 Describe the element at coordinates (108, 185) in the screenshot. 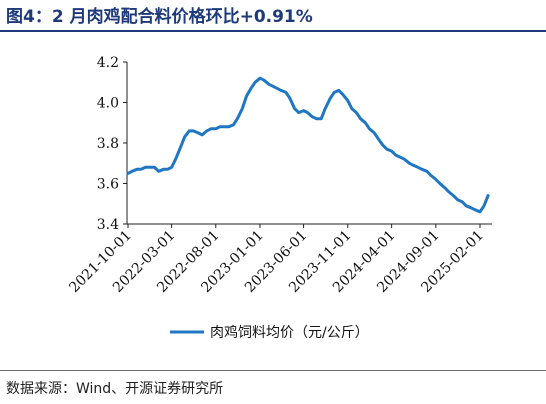

I see `y-tick-label: 3.6` at that location.